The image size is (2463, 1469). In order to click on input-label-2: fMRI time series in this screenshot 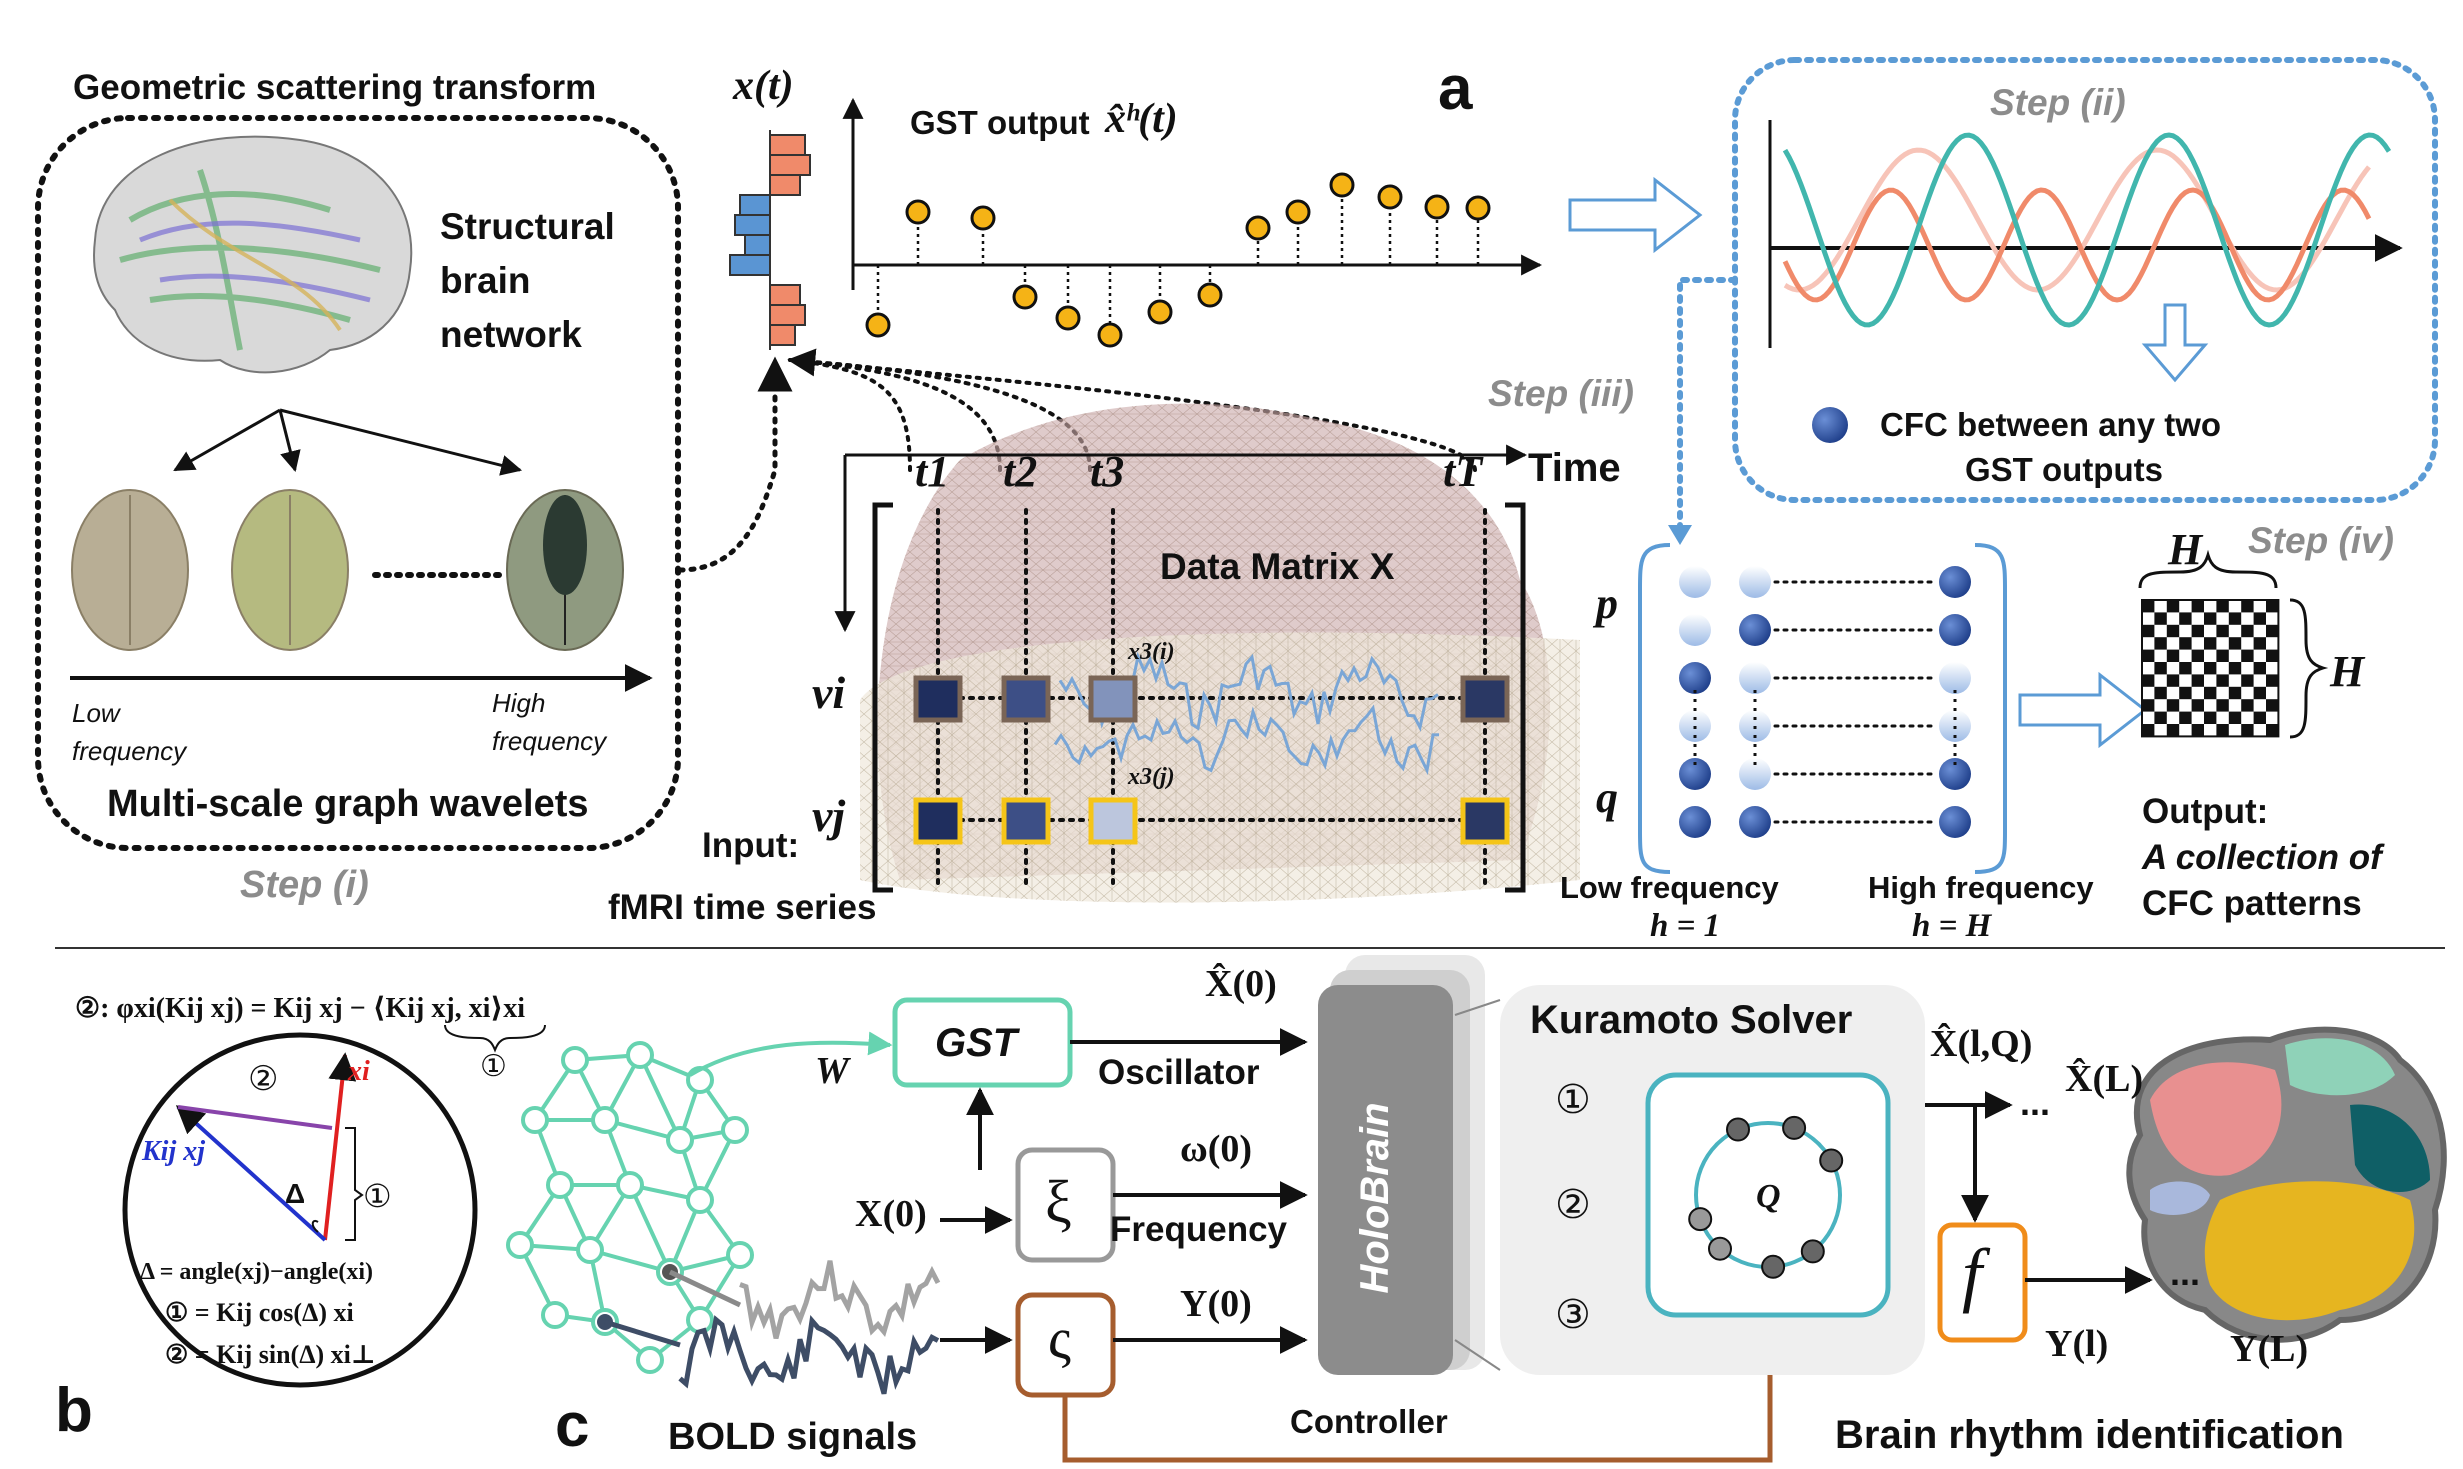, I will do `click(742, 907)`.